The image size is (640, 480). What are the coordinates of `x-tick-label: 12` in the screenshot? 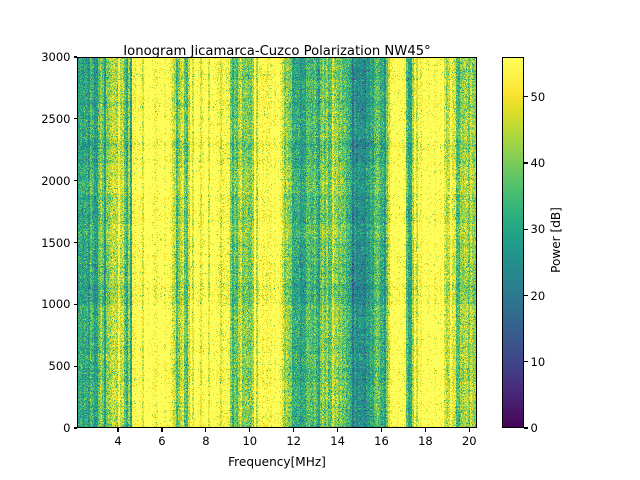 It's located at (293, 441).